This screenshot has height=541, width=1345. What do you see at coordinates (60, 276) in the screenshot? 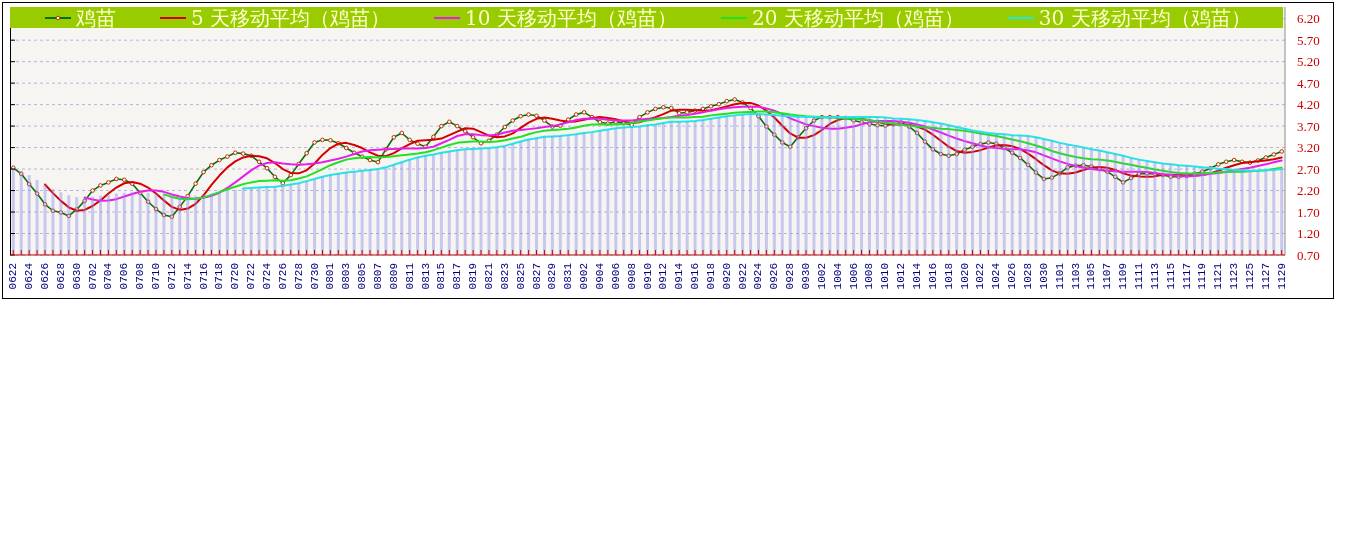
I see `x-tick-label: 0628` at bounding box center [60, 276].